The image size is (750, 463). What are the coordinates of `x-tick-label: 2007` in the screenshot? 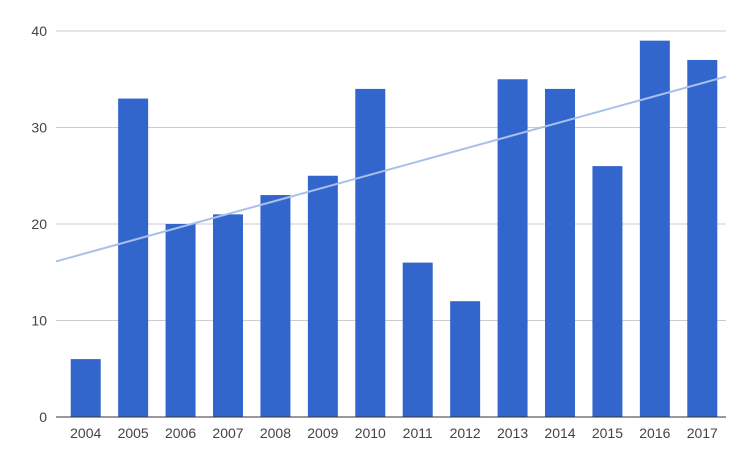 It's located at (227, 433).